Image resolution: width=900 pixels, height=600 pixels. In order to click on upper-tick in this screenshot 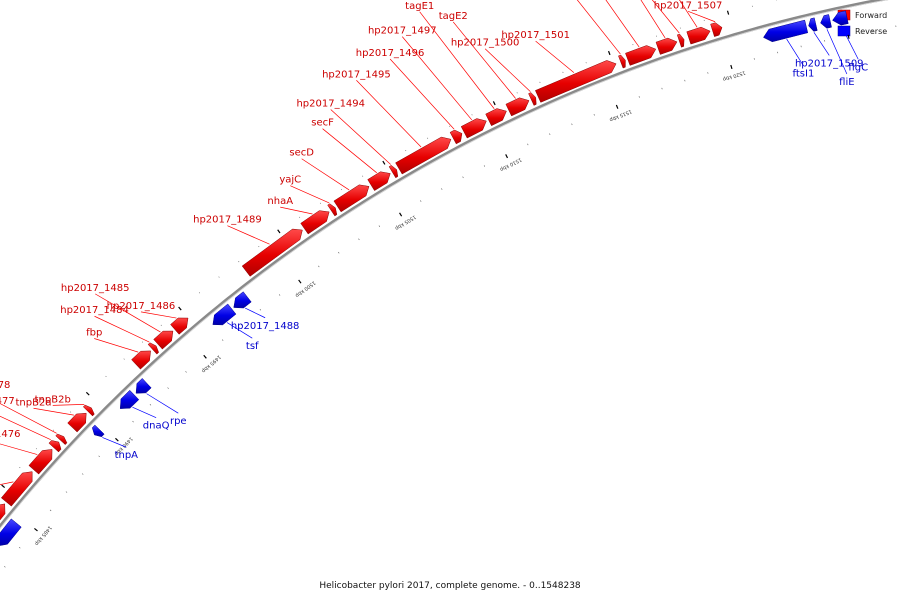, I will do `click(279, 231)`.